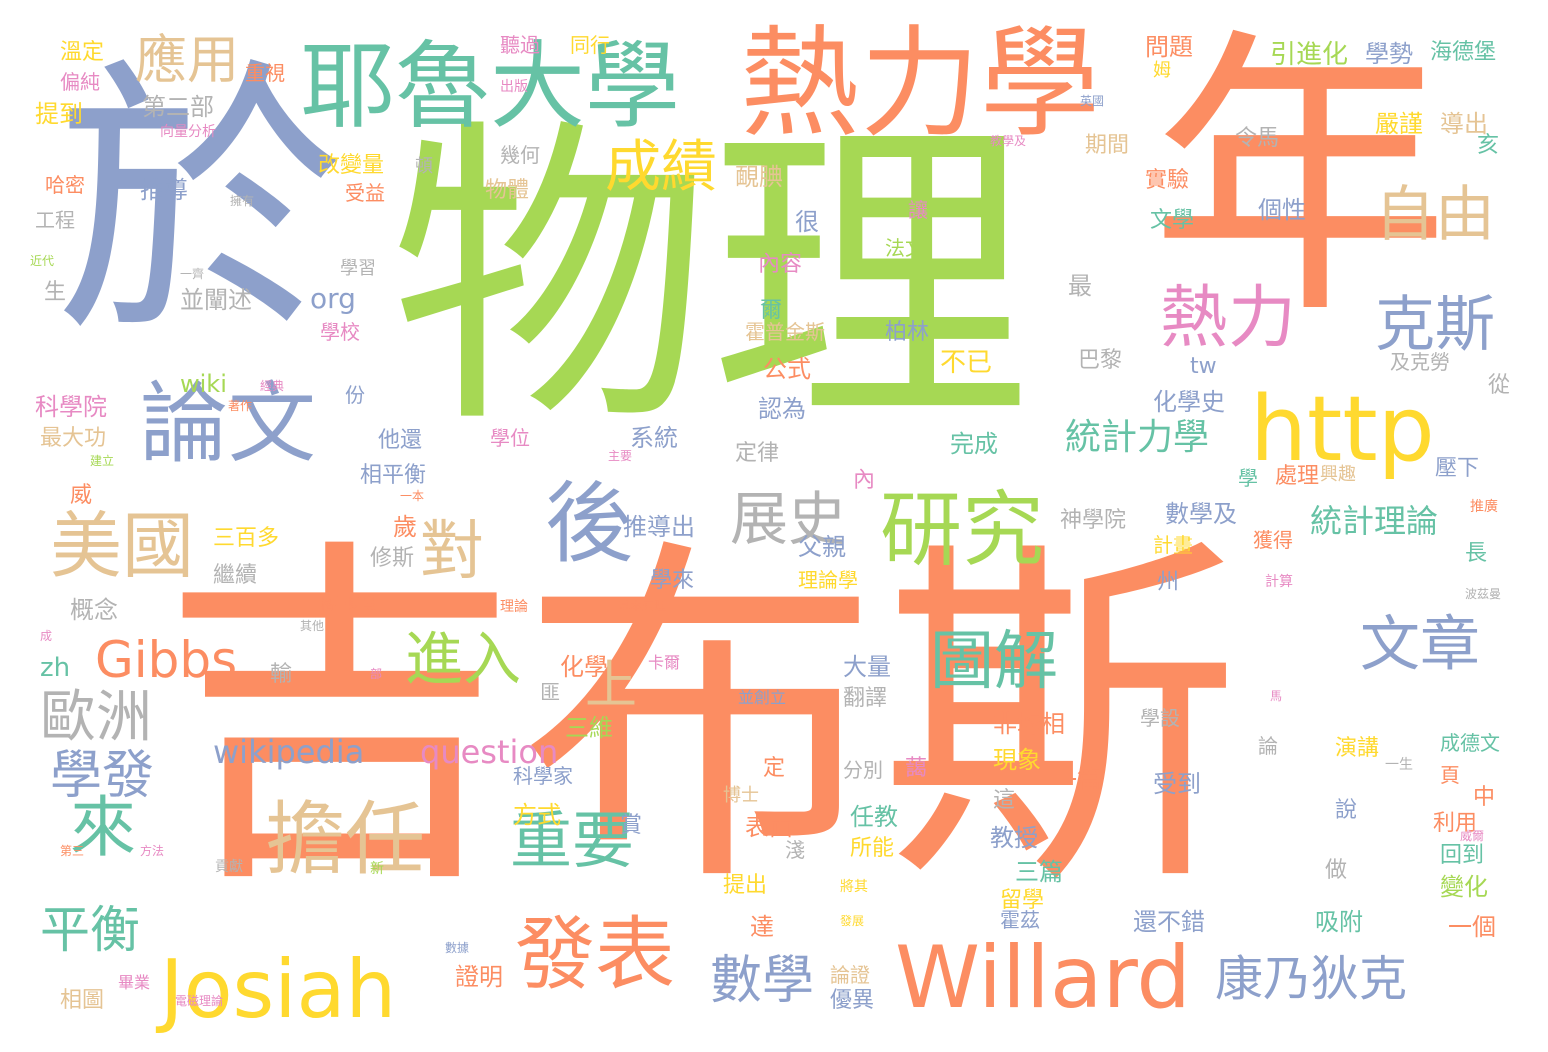 The height and width of the screenshot is (1052, 1548). Describe the element at coordinates (774, 768) in the screenshot. I see `word-cloud-term: 定` at that location.